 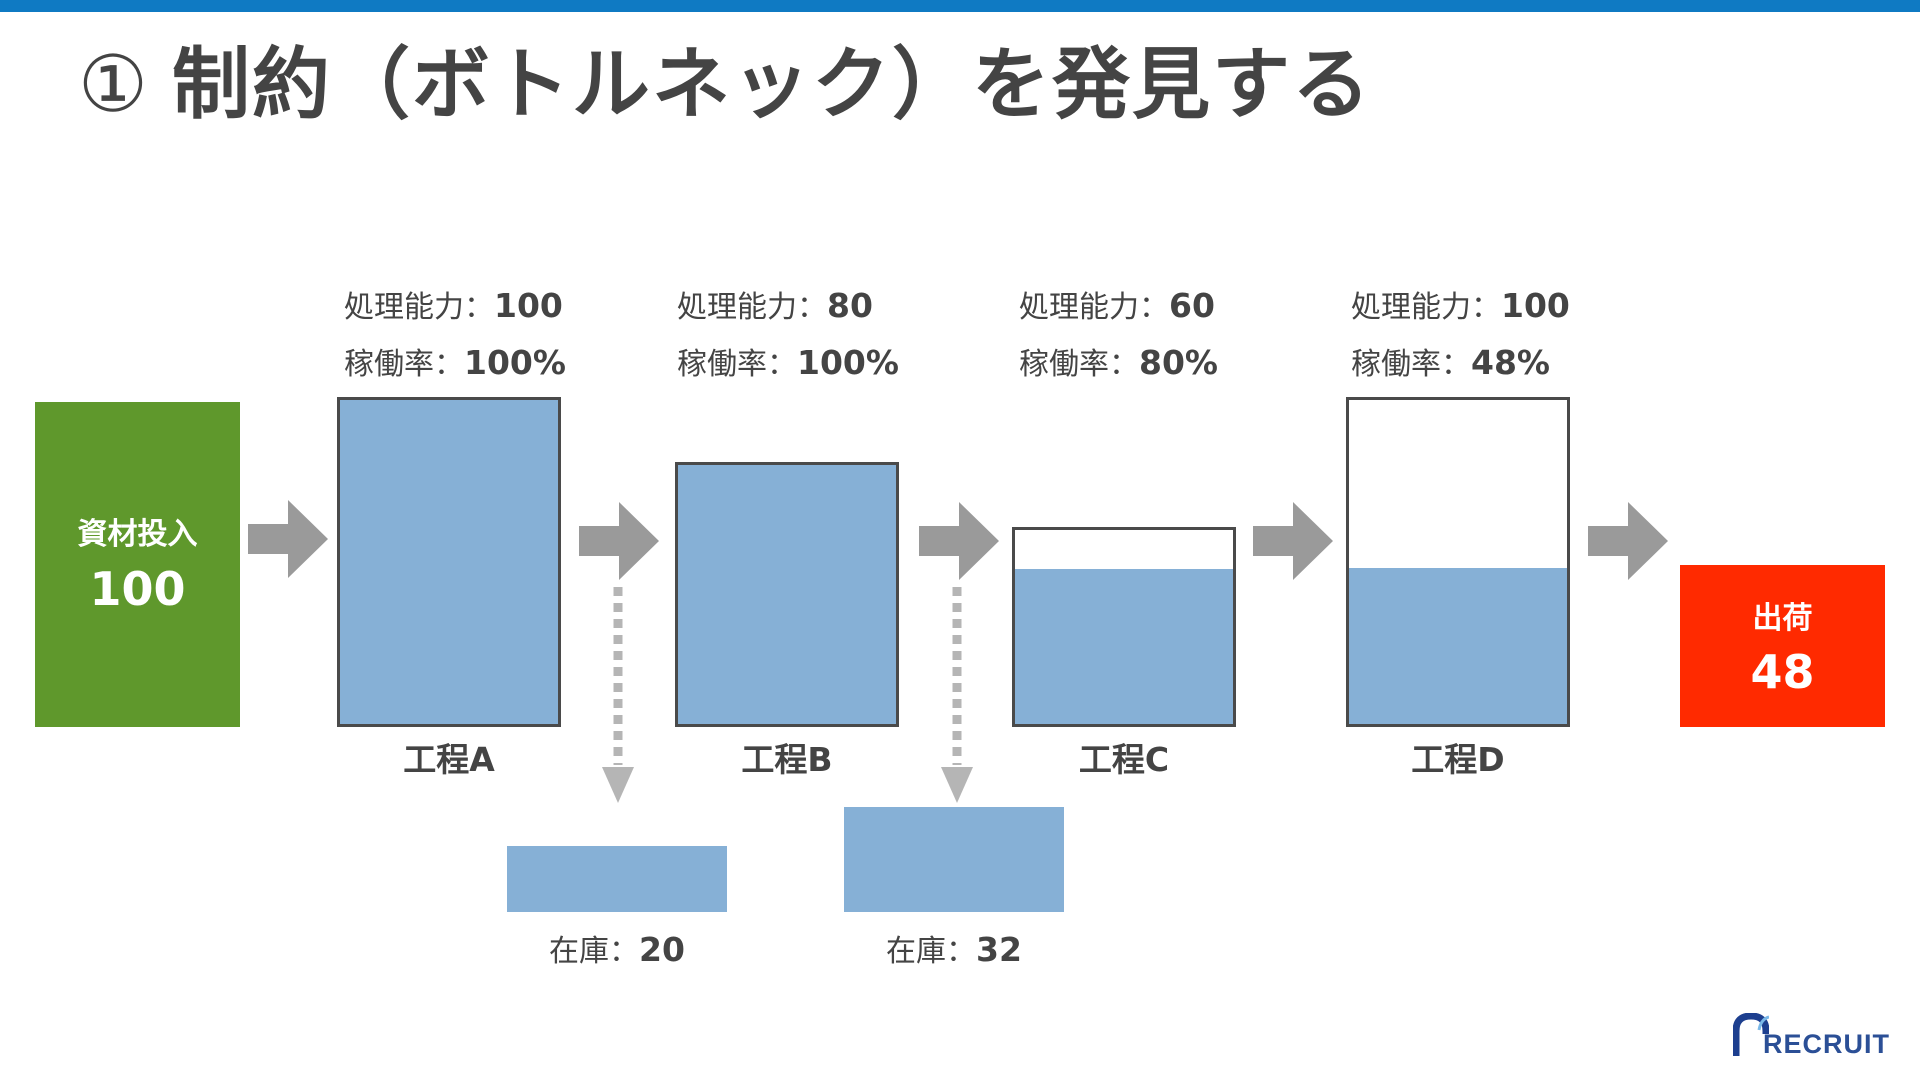 I want to click on shipment-label: 出荷, so click(x=1782, y=618).